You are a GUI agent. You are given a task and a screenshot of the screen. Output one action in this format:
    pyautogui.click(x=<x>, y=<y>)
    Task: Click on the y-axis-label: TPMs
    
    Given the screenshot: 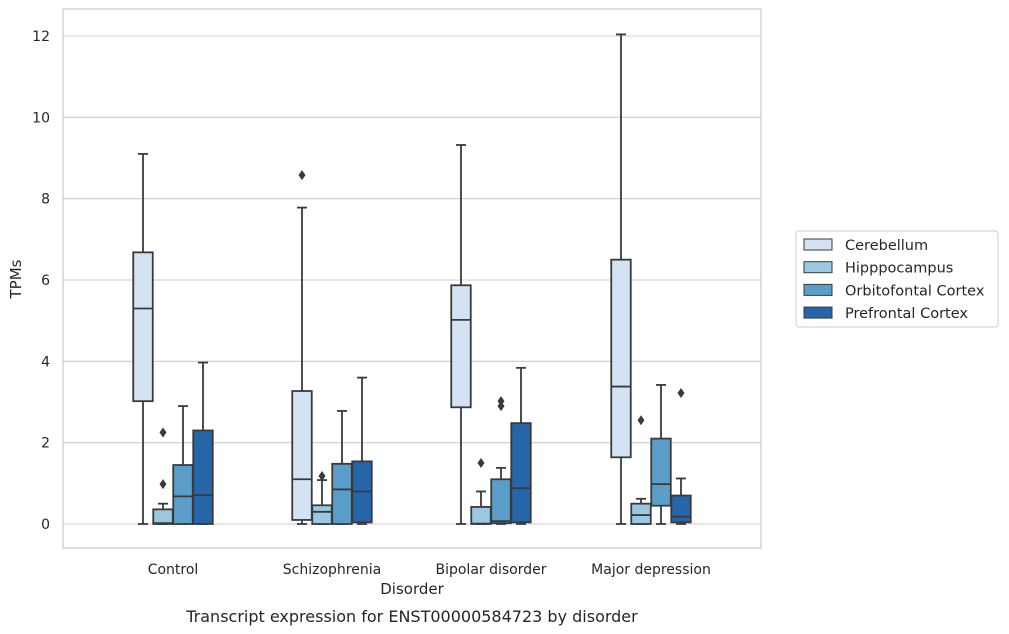 What is the action you would take?
    pyautogui.click(x=16, y=279)
    